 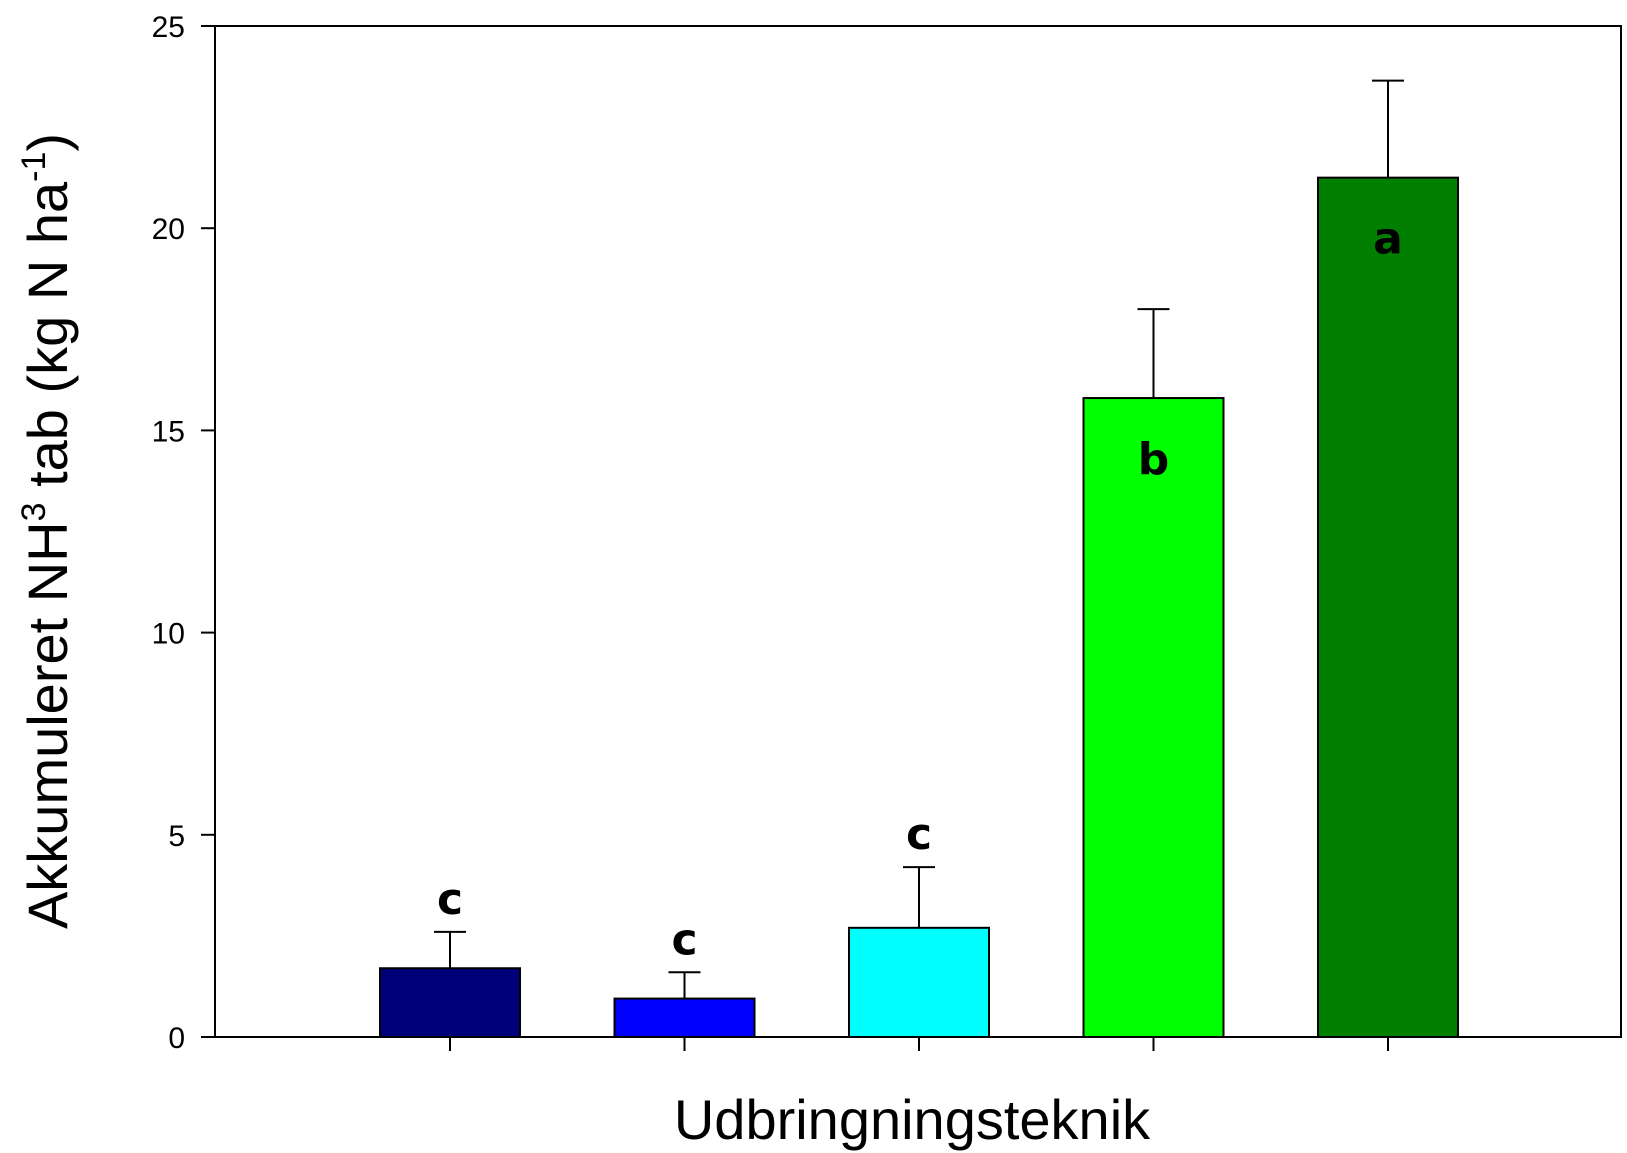 What do you see at coordinates (1388, 239) in the screenshot?
I see `significance-label-4: a` at bounding box center [1388, 239].